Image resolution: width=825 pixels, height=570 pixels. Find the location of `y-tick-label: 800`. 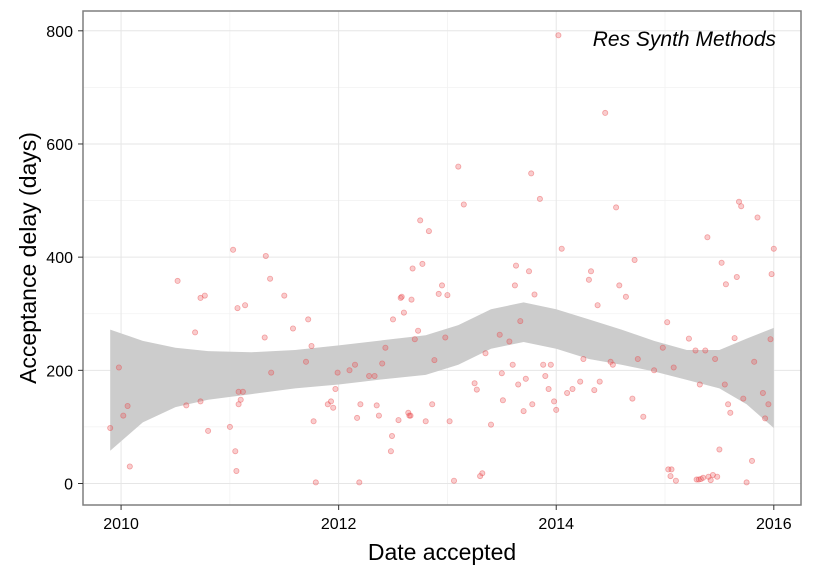

y-tick-label: 800 is located at coordinates (59, 32).